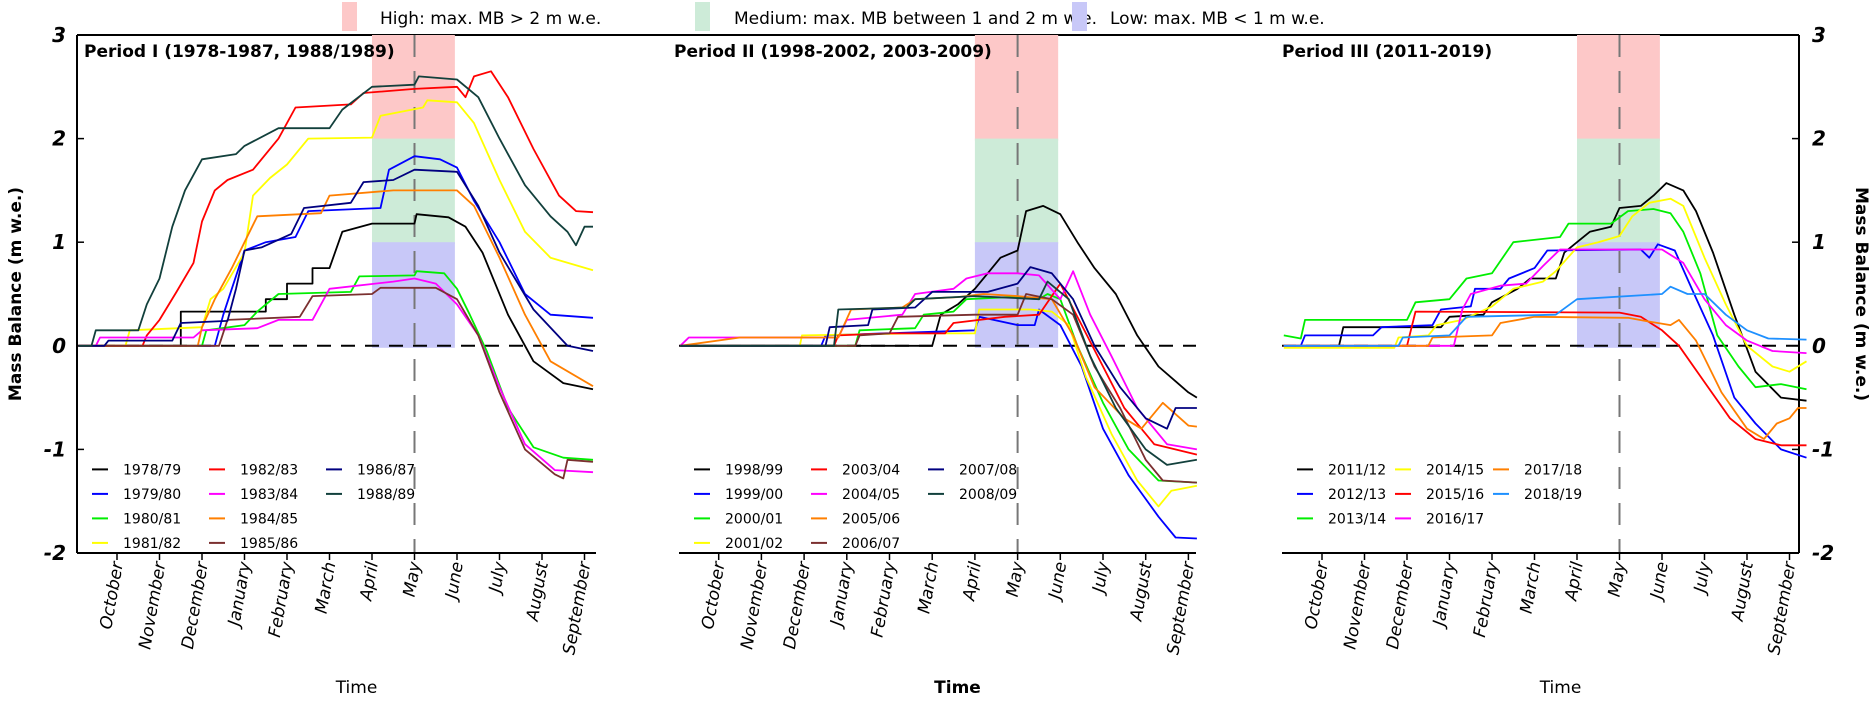 The image size is (1875, 701). I want to click on y-tick-label-right: -2, so click(1823, 553).